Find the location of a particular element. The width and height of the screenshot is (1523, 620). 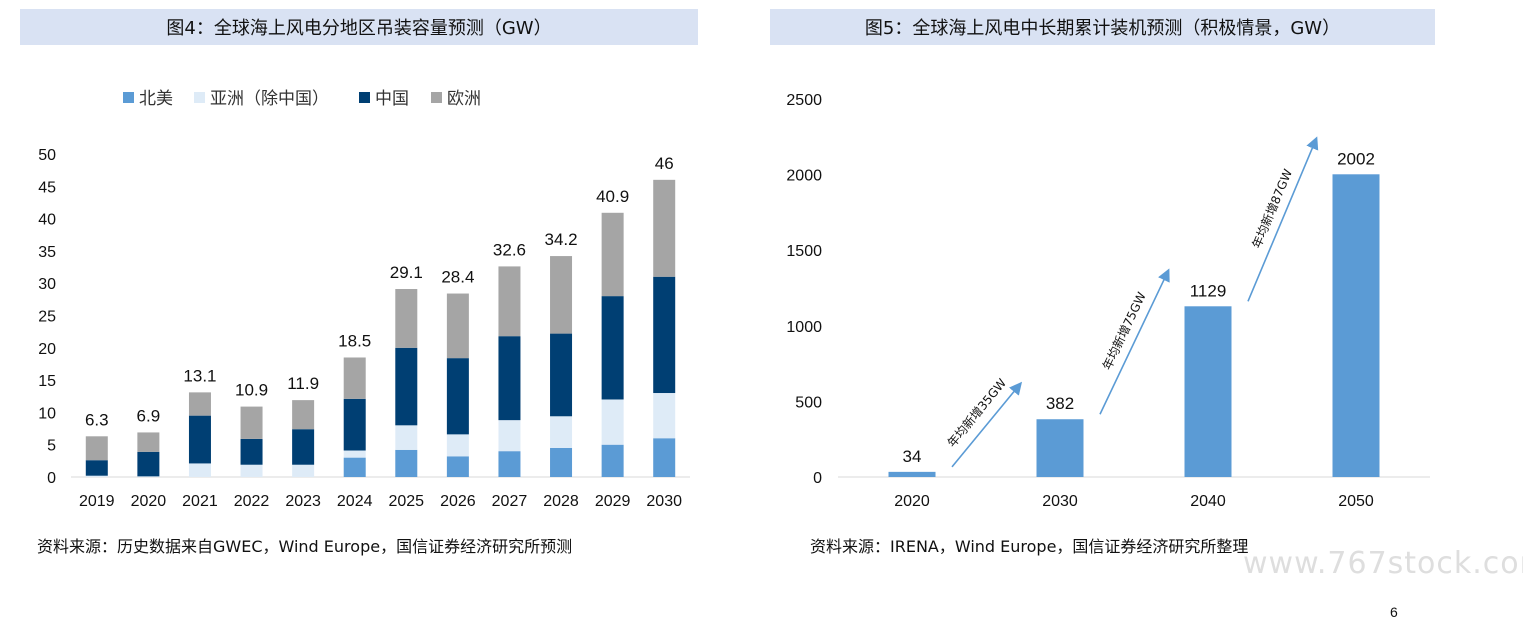

y-tick-label-3: 1500 is located at coordinates (804, 251).